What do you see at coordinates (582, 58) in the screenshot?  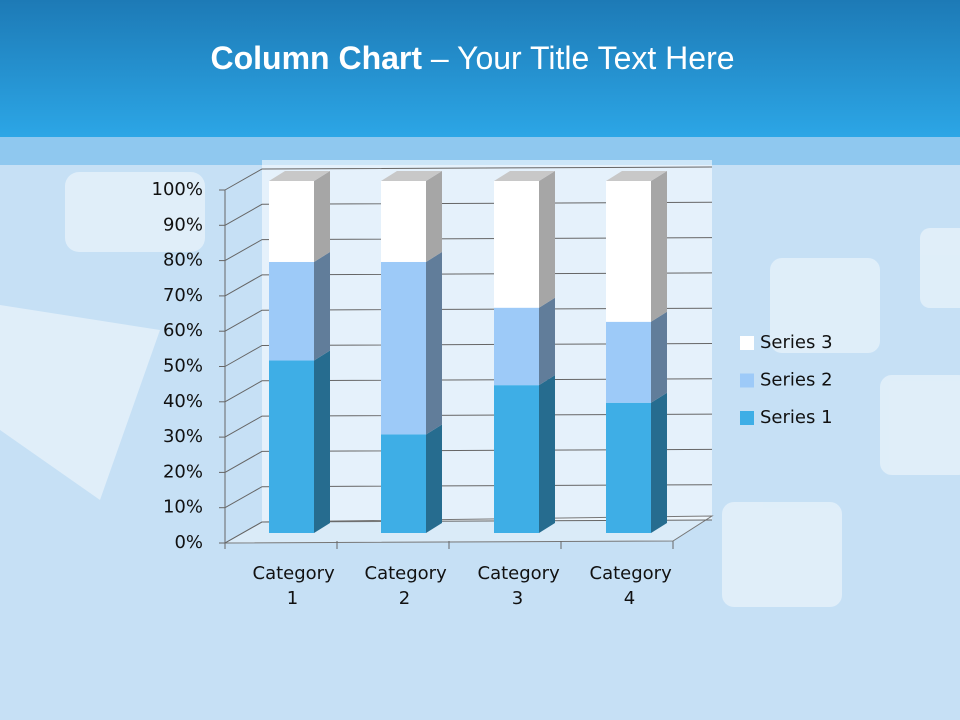 I see `title-rest: – Your Title Text Here` at bounding box center [582, 58].